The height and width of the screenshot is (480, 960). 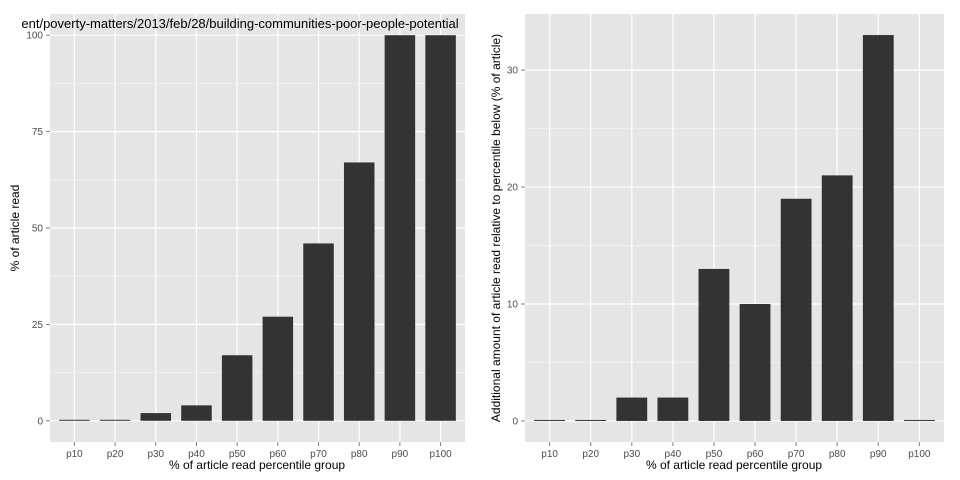 I want to click on y-tick-label: 50, so click(x=38, y=229).